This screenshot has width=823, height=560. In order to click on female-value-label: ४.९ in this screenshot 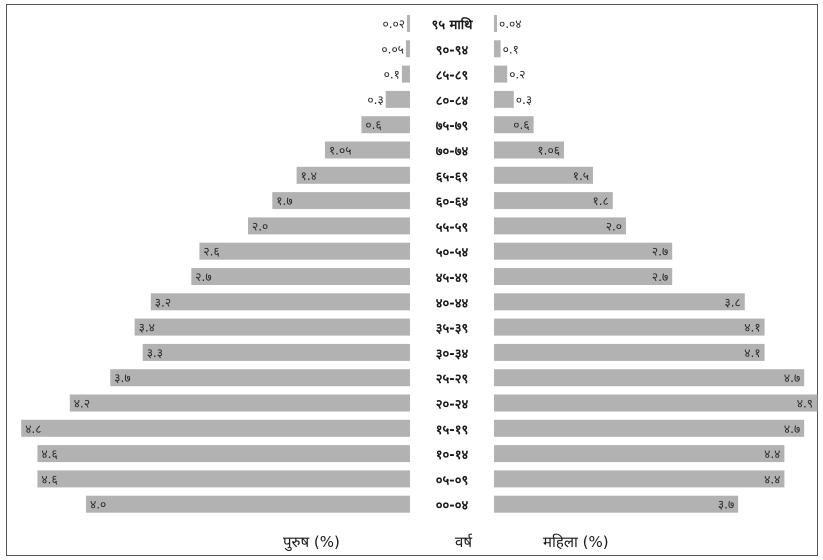, I will do `click(805, 404)`.